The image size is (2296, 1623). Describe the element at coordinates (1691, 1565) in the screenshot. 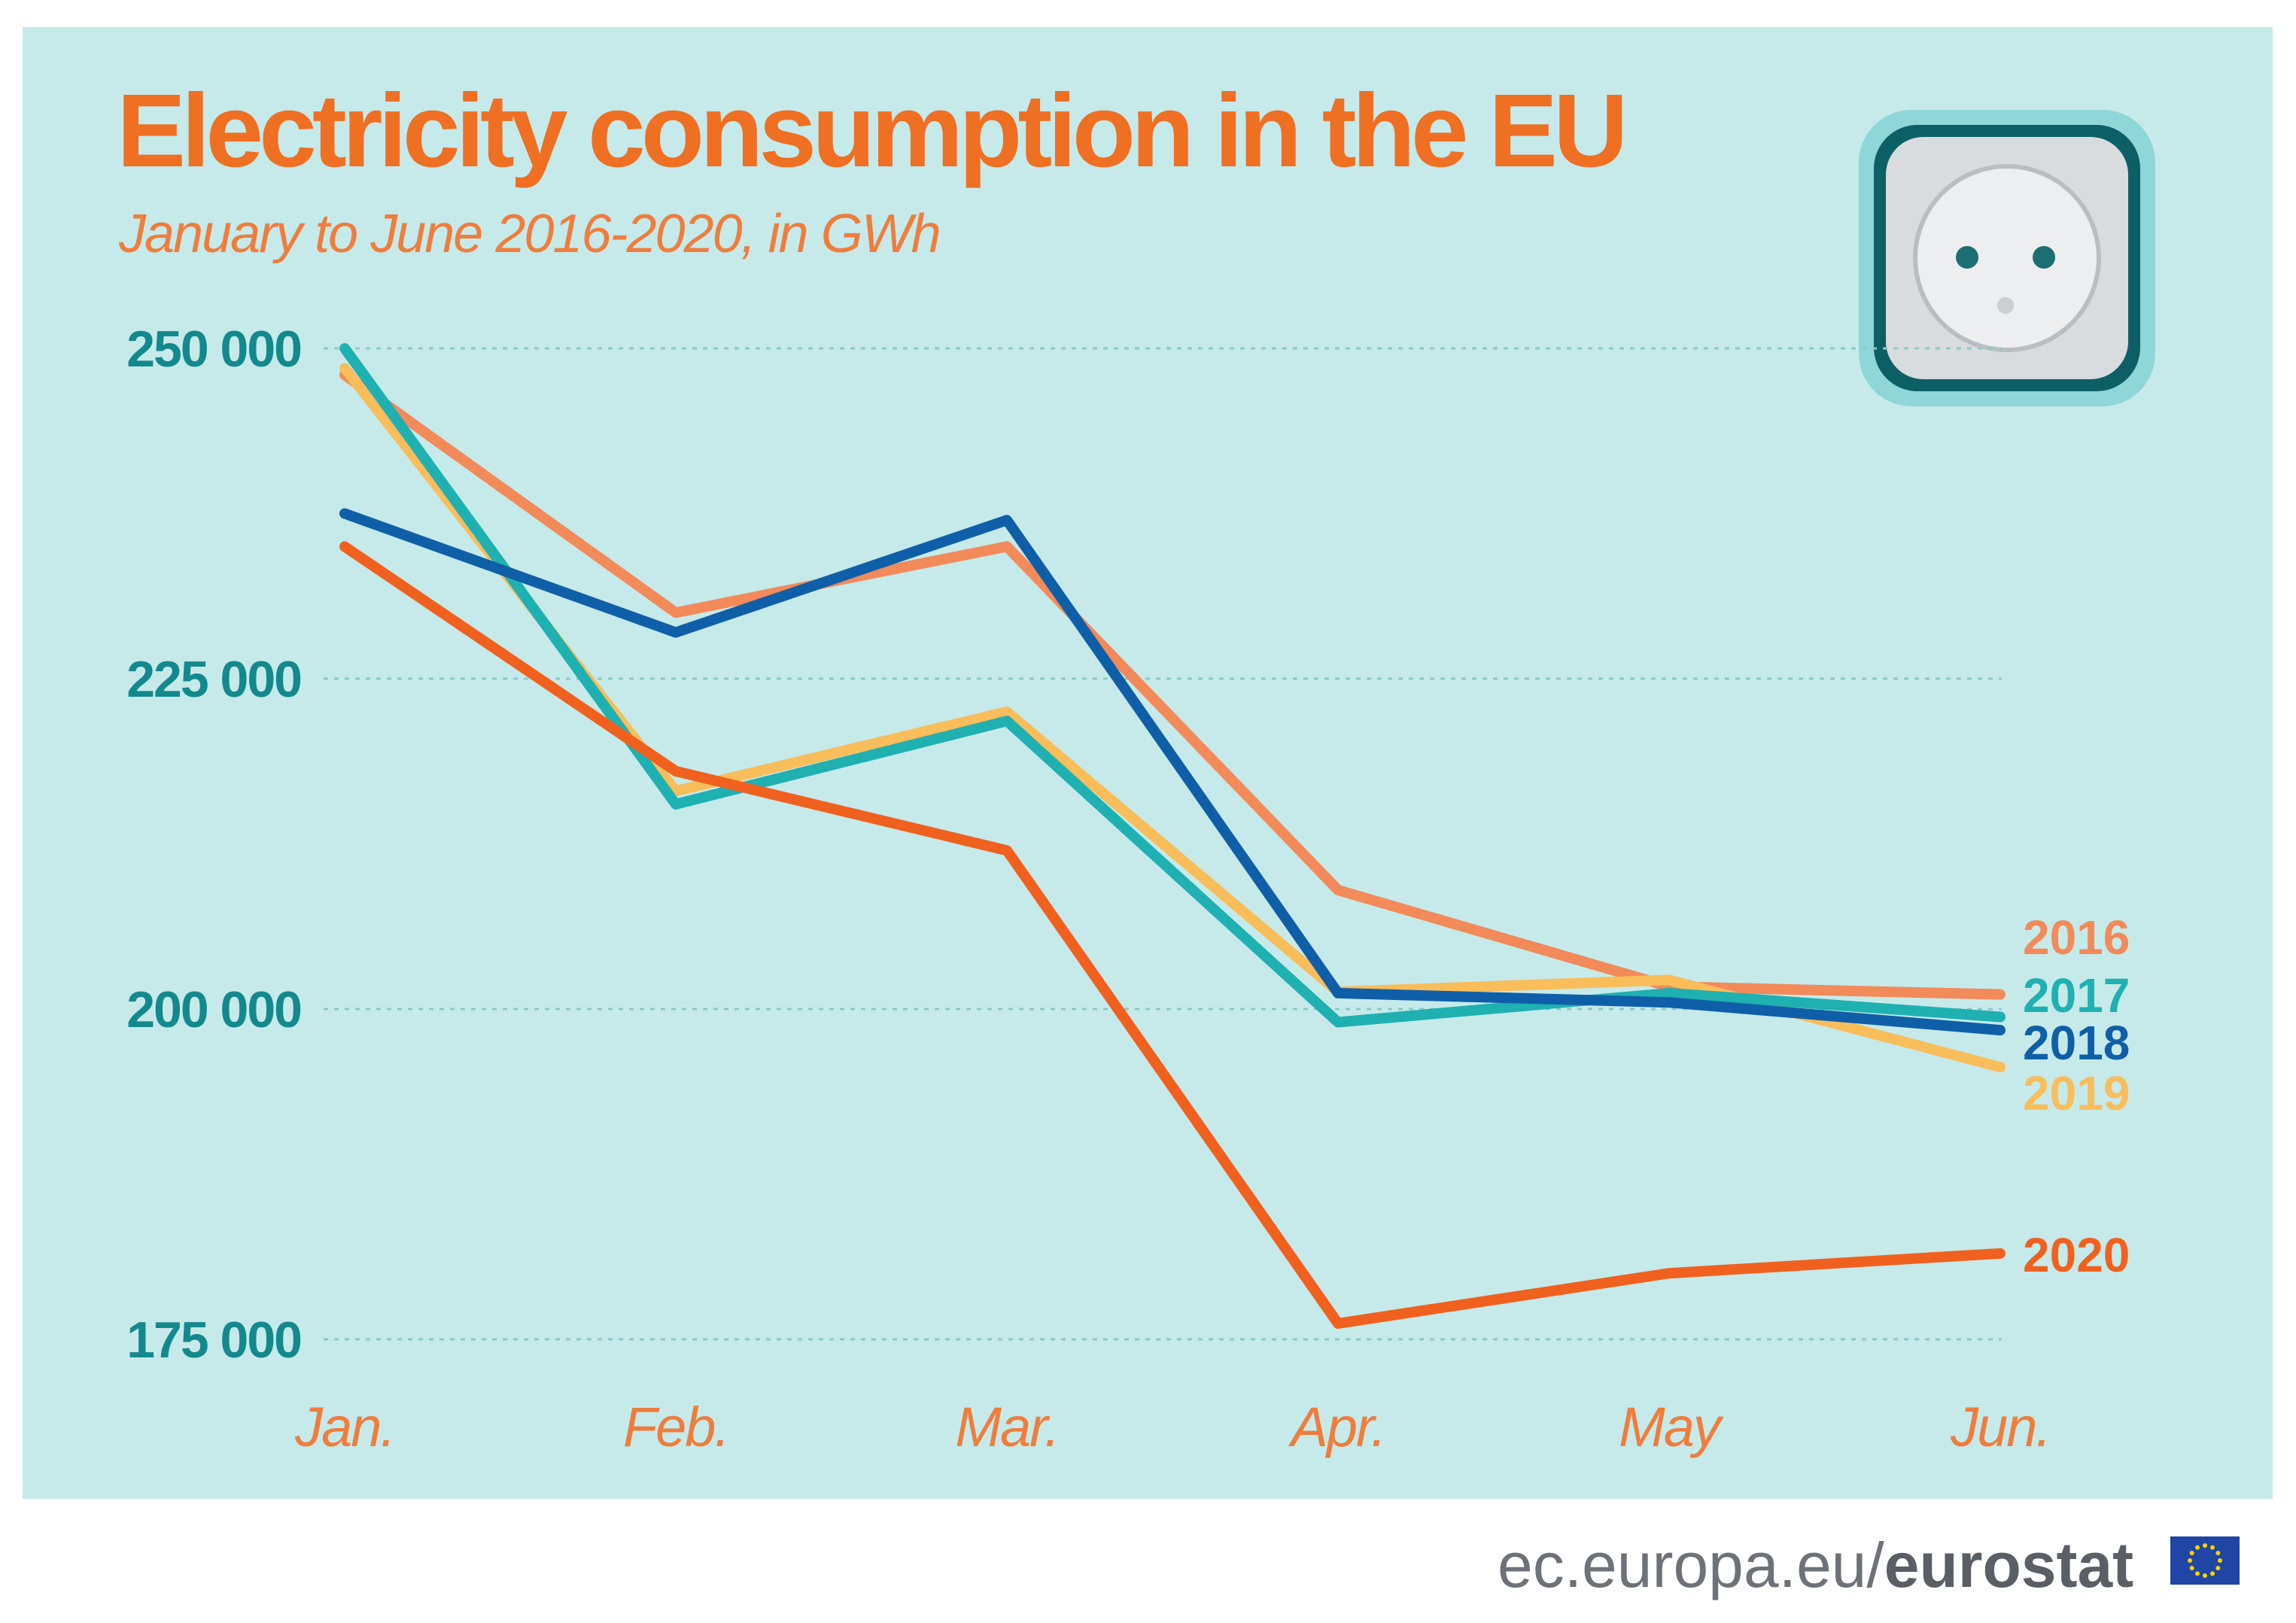

I see `footer-domain: ec.europa.eu/` at that location.